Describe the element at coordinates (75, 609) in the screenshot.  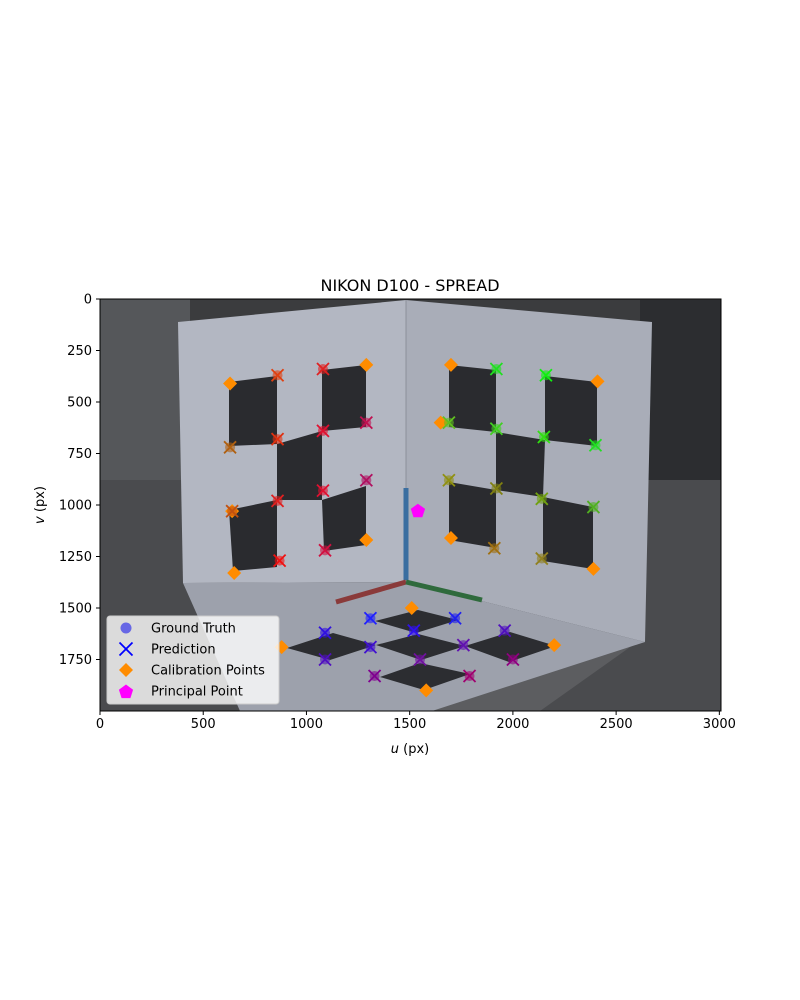
I see `y-tick-label: 1500` at that location.